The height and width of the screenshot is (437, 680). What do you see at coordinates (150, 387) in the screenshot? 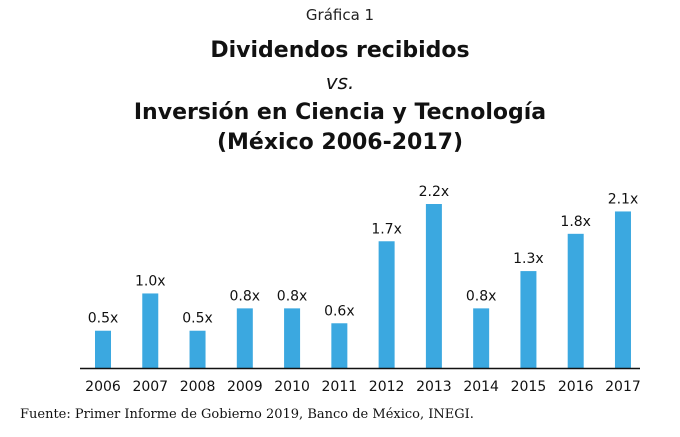
I see `x-tick-label-2007: 2007` at bounding box center [150, 387].